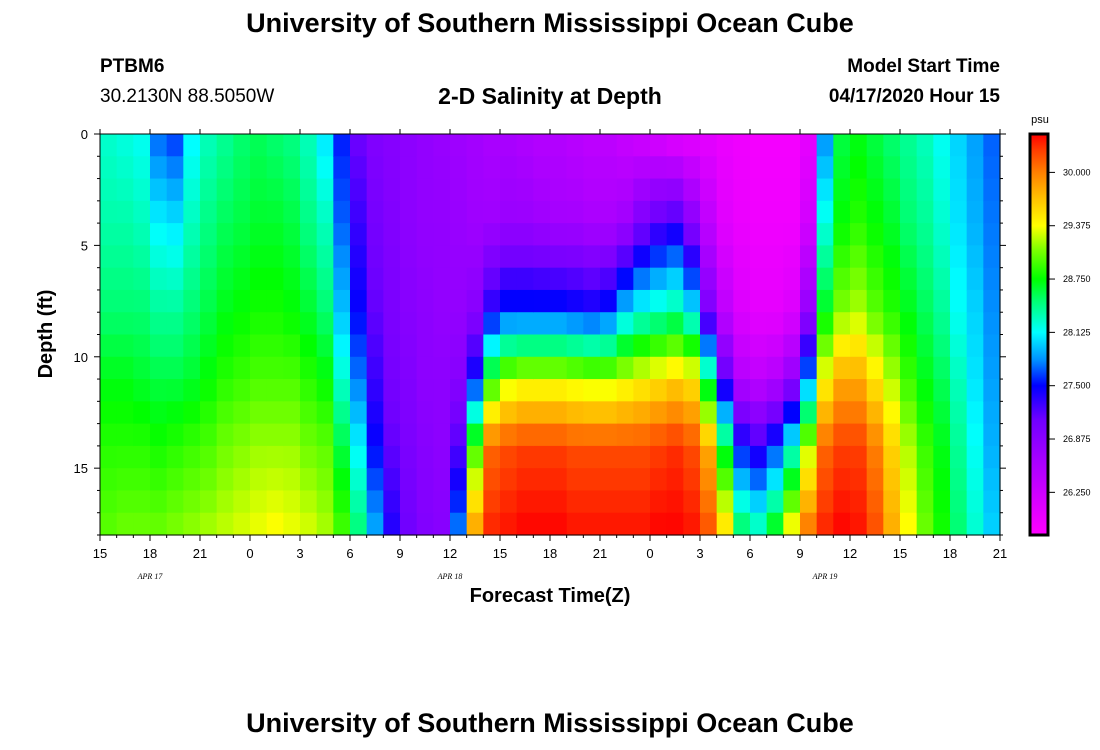 The image size is (1100, 750). I want to click on colorbar-tick-label: 28.750, so click(1077, 279).